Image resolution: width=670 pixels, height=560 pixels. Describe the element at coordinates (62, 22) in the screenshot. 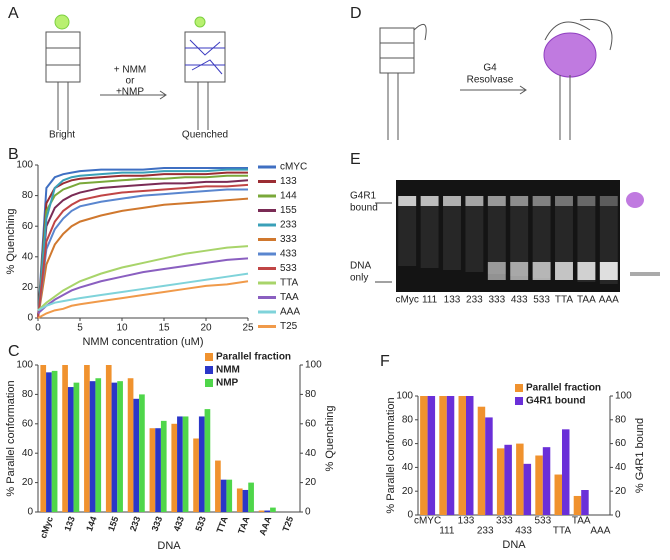

I see `fluorophore` at that location.